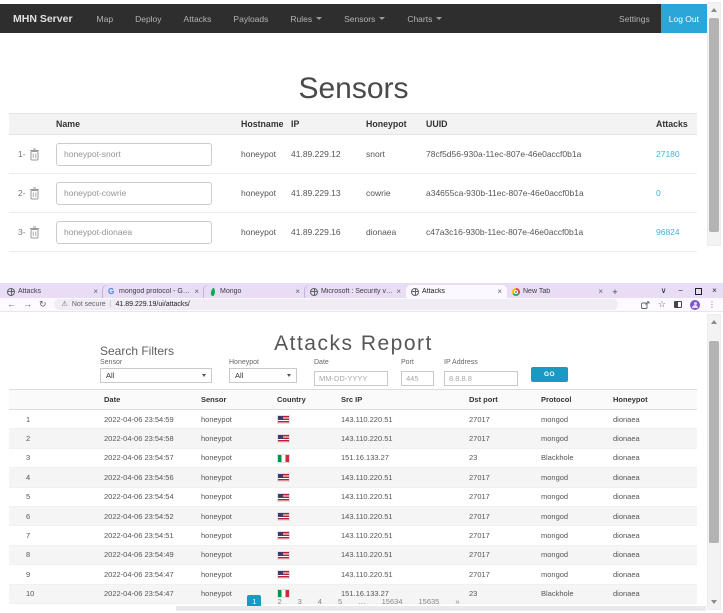 The image size is (723, 613). I want to click on mhn-nav-dropdown: Rules, so click(306, 18).